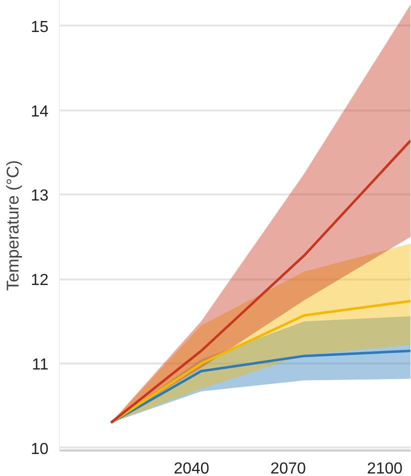  What do you see at coordinates (39, 111) in the screenshot?
I see `y-tick-label: 14` at bounding box center [39, 111].